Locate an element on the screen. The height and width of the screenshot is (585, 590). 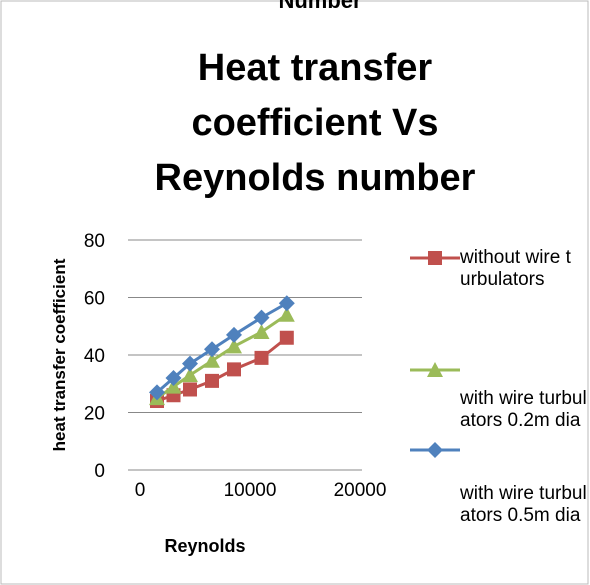
x-tick-label: 0 is located at coordinates (140, 490).